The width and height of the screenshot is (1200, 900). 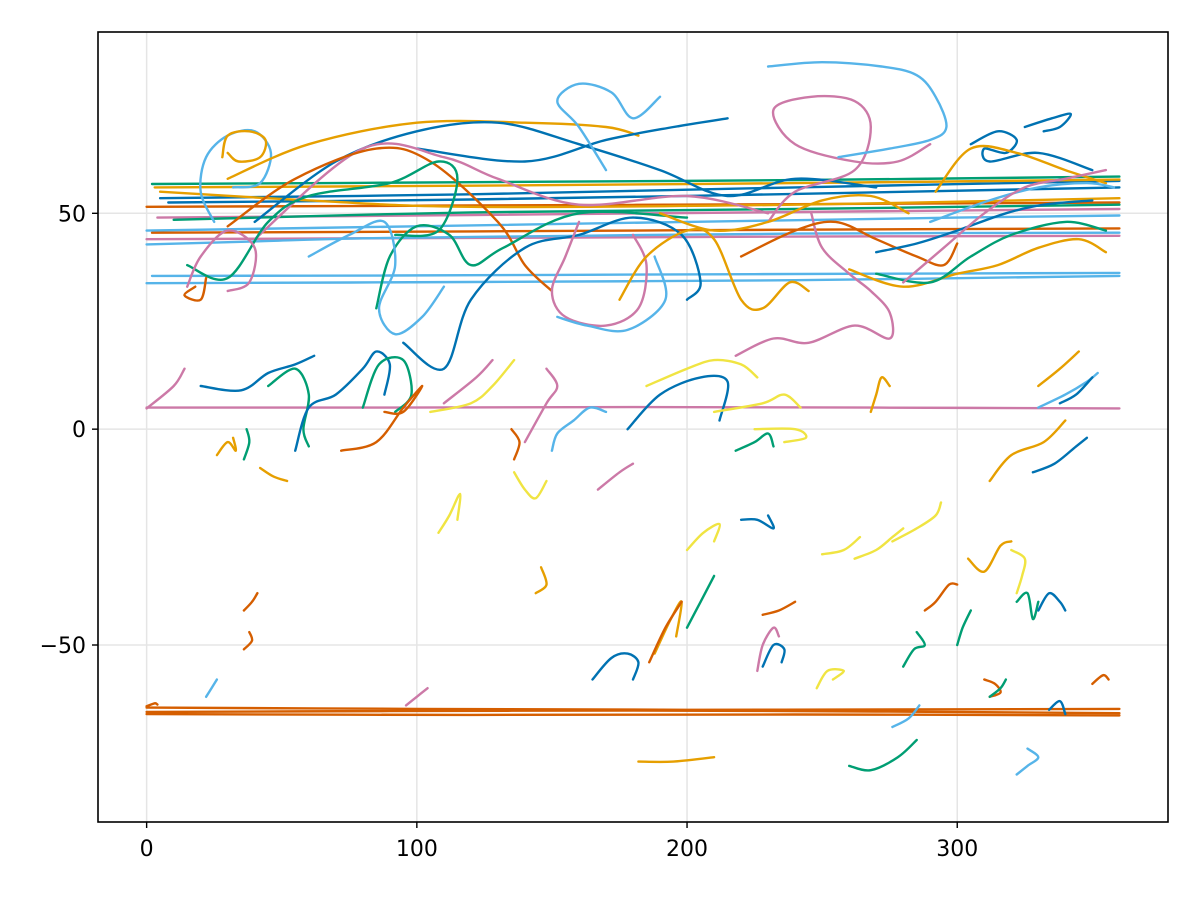 What do you see at coordinates (417, 849) in the screenshot?
I see `x-tick-label: 100` at bounding box center [417, 849].